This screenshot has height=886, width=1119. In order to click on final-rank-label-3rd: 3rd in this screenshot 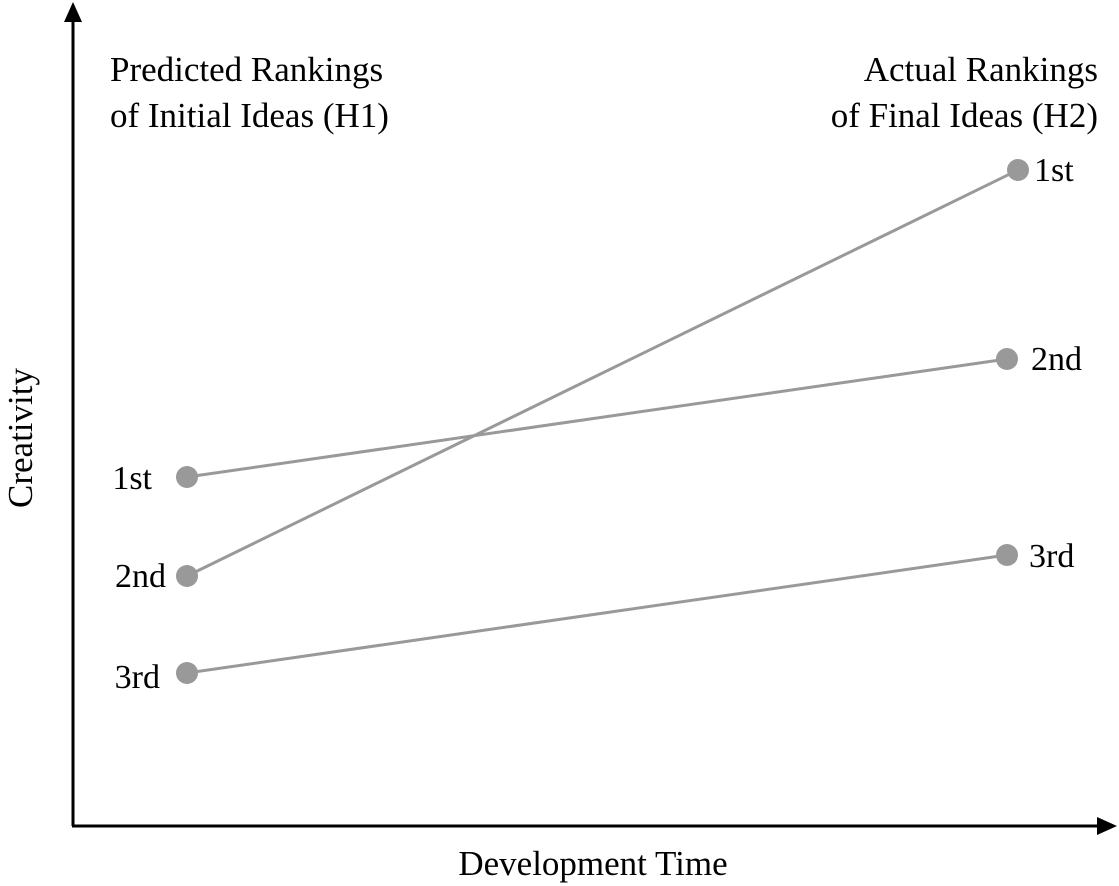, I will do `click(1051, 556)`.